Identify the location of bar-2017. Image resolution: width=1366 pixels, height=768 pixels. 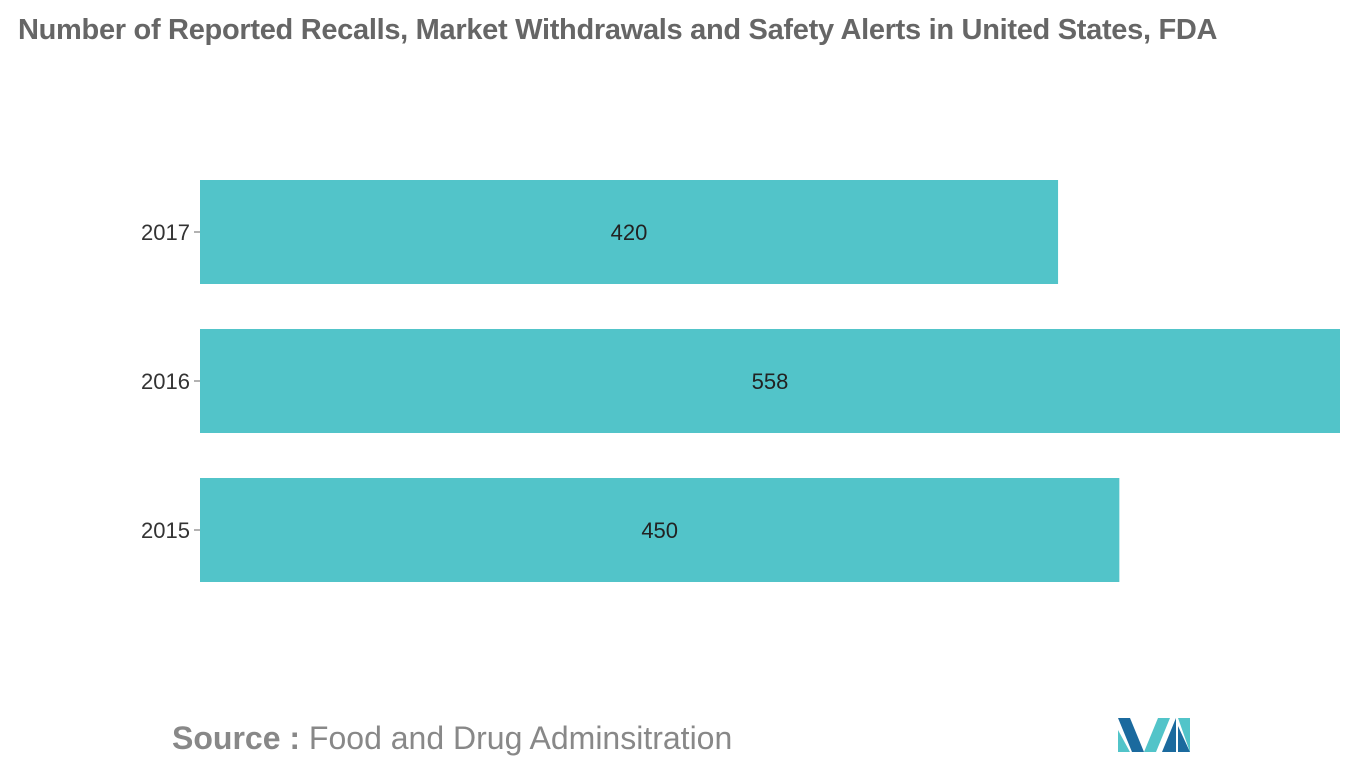
(629, 232).